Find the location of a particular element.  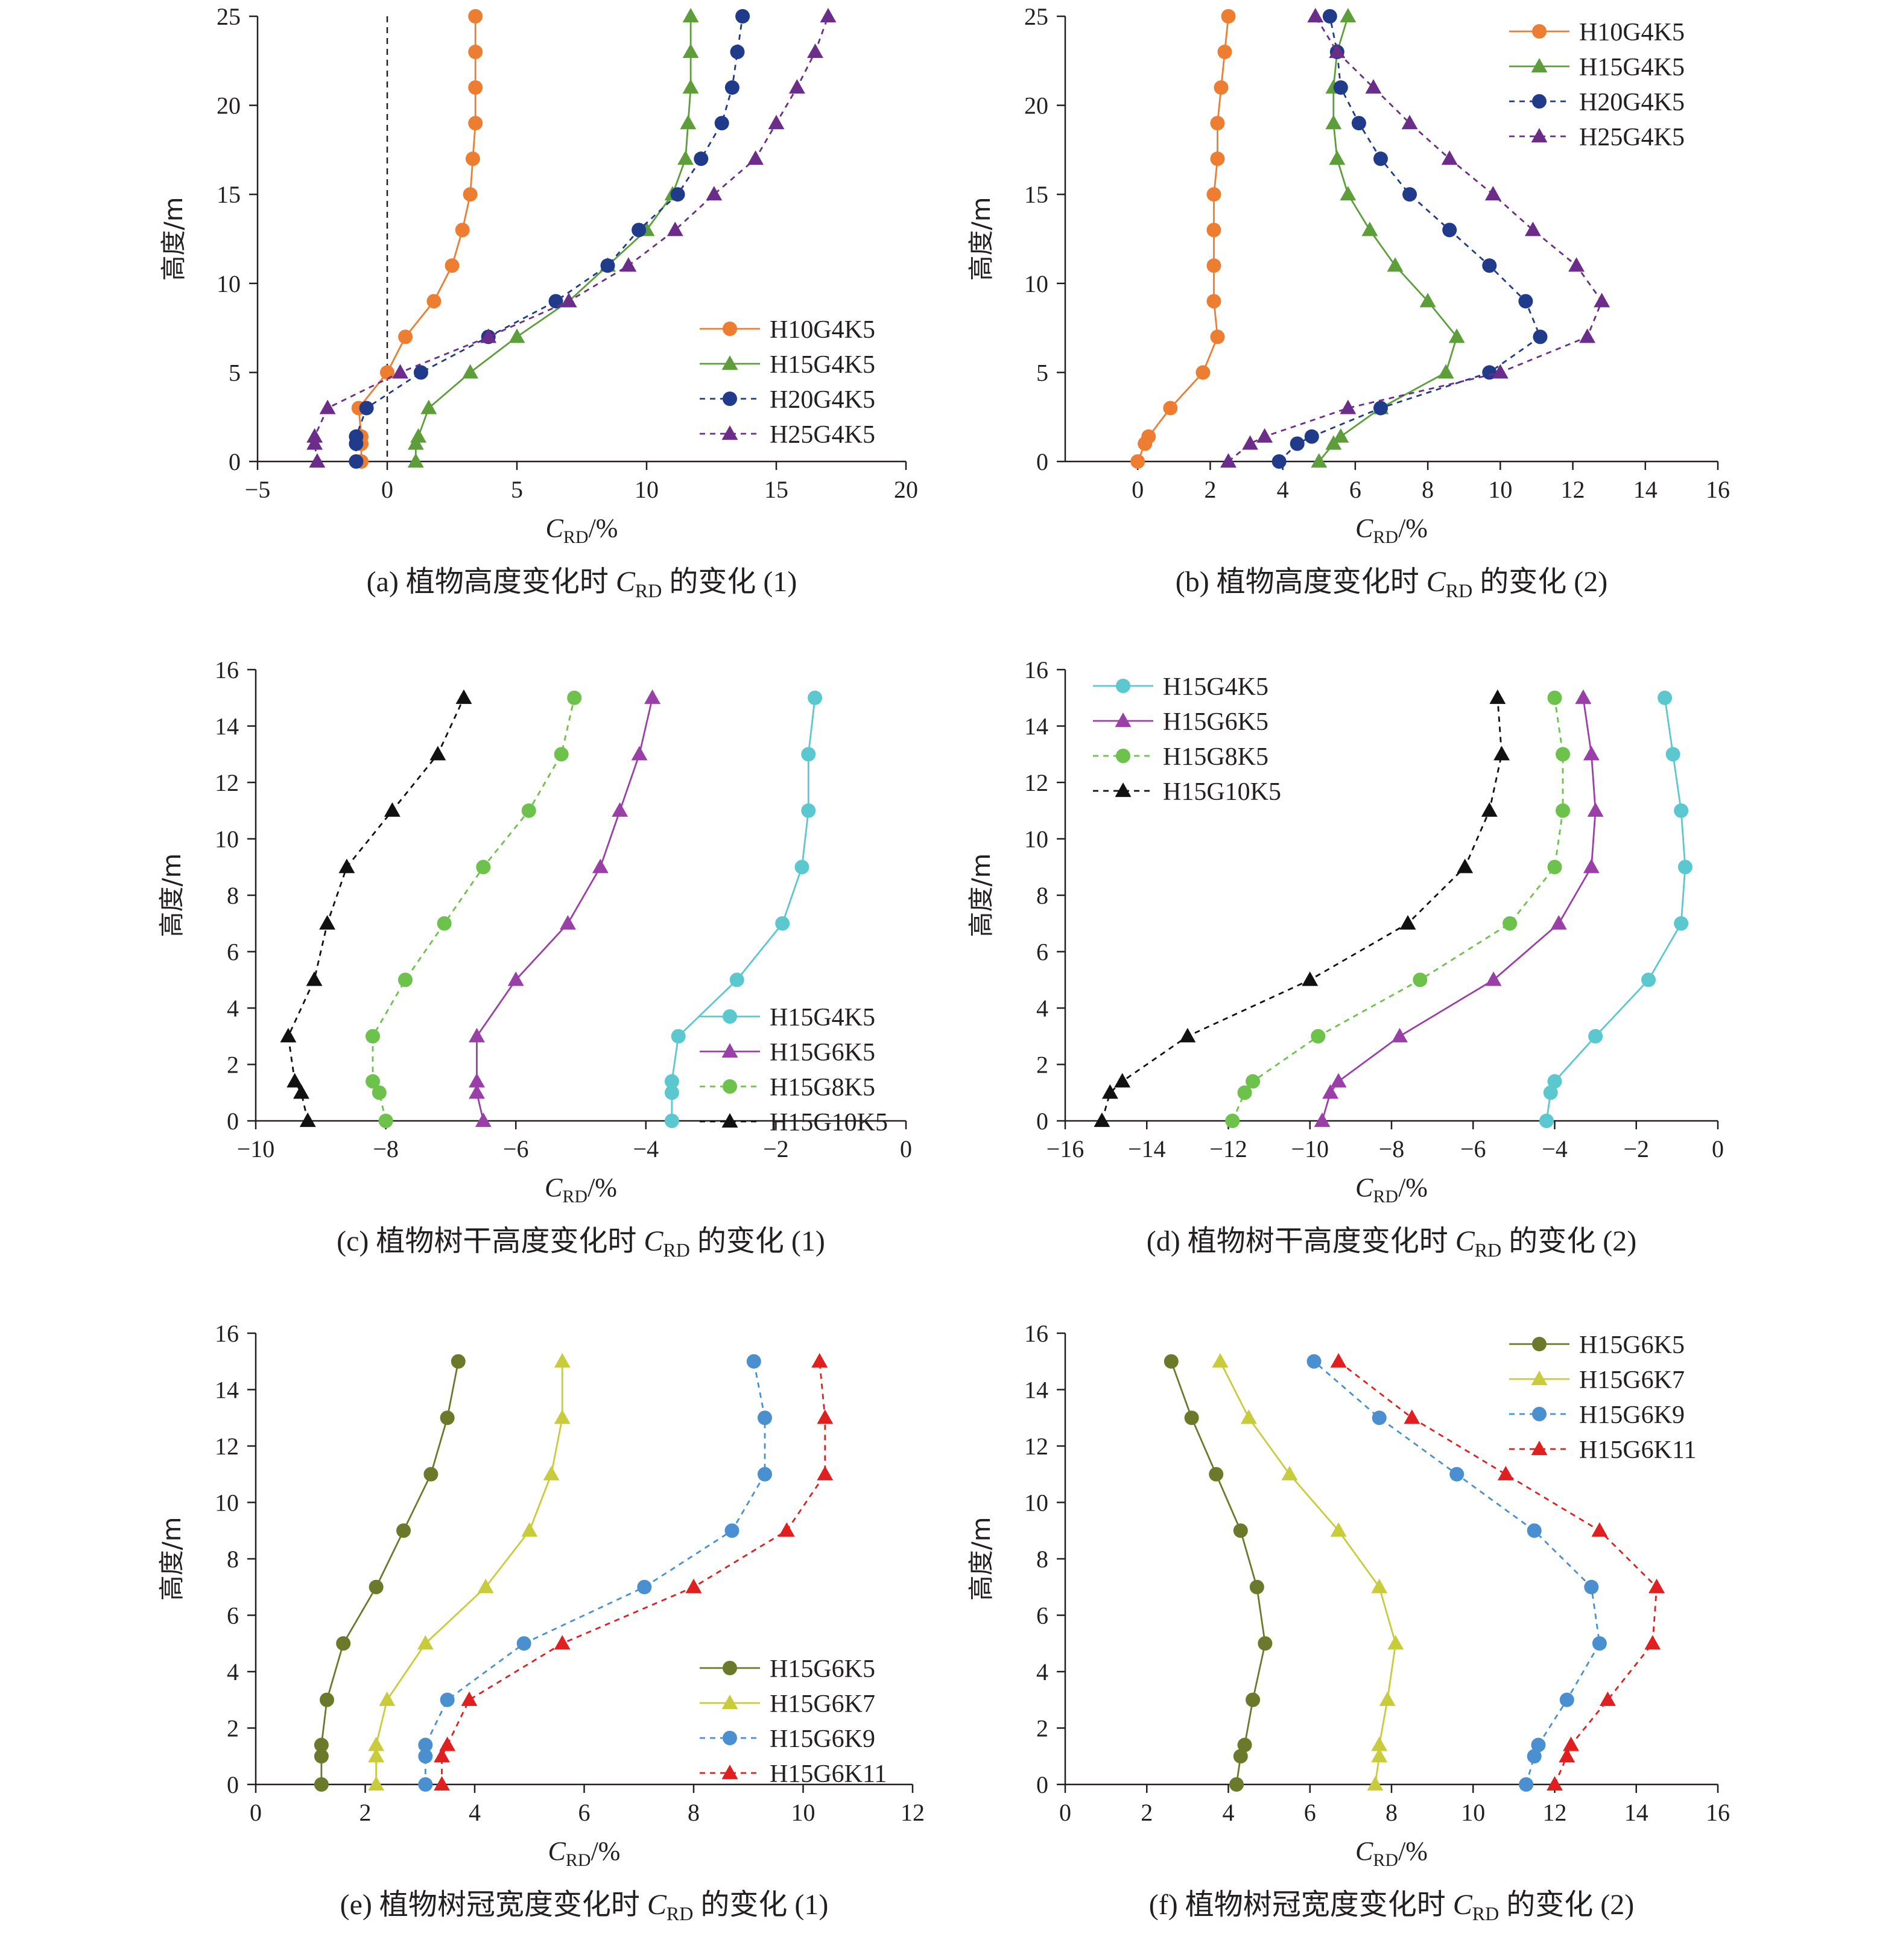

x-tick-label: 2 is located at coordinates (1210, 489).